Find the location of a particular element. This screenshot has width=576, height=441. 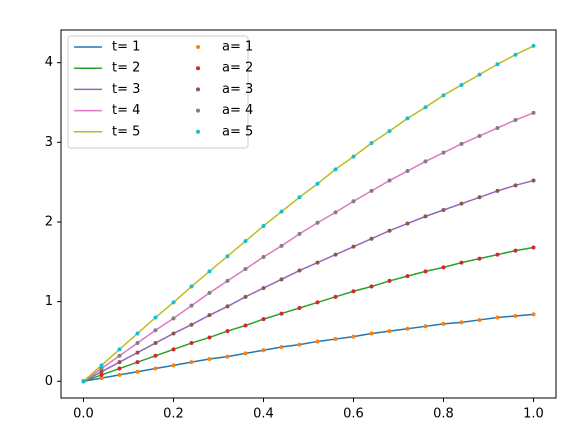

legend-label: a= 3 is located at coordinates (237, 89).